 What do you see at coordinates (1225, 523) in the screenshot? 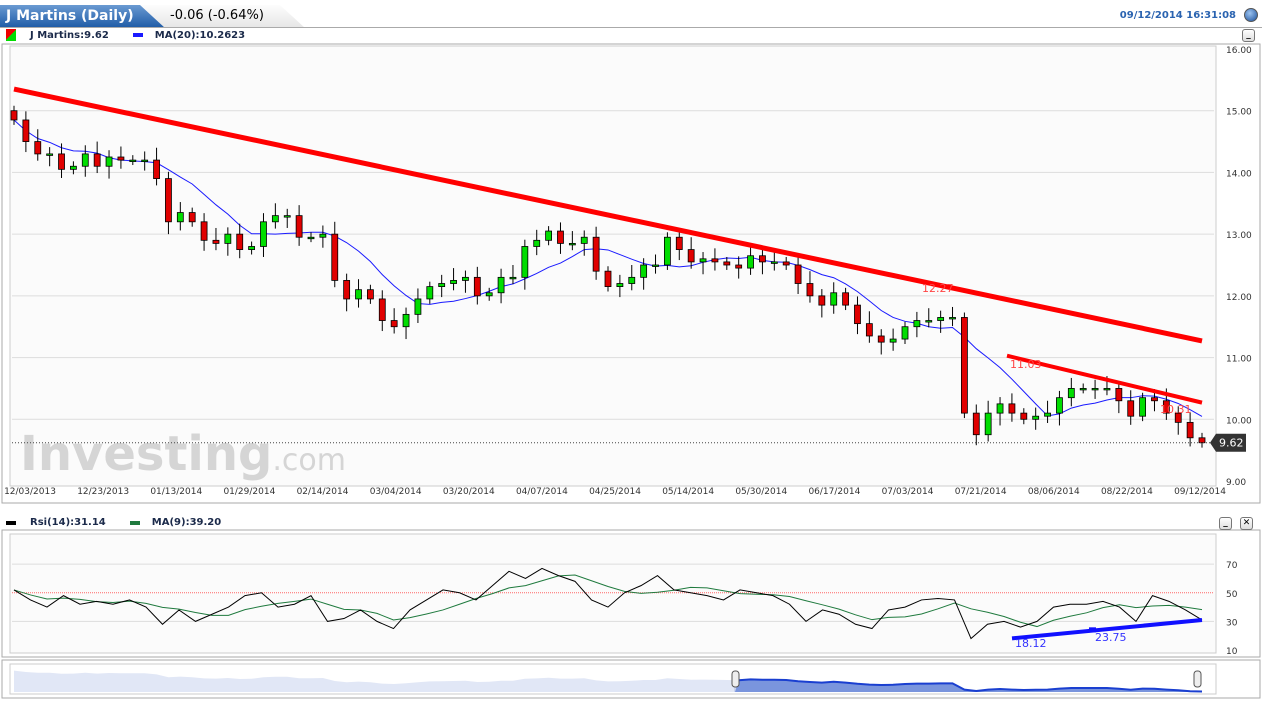
I see `minimize-rsi-button: _` at bounding box center [1225, 523].